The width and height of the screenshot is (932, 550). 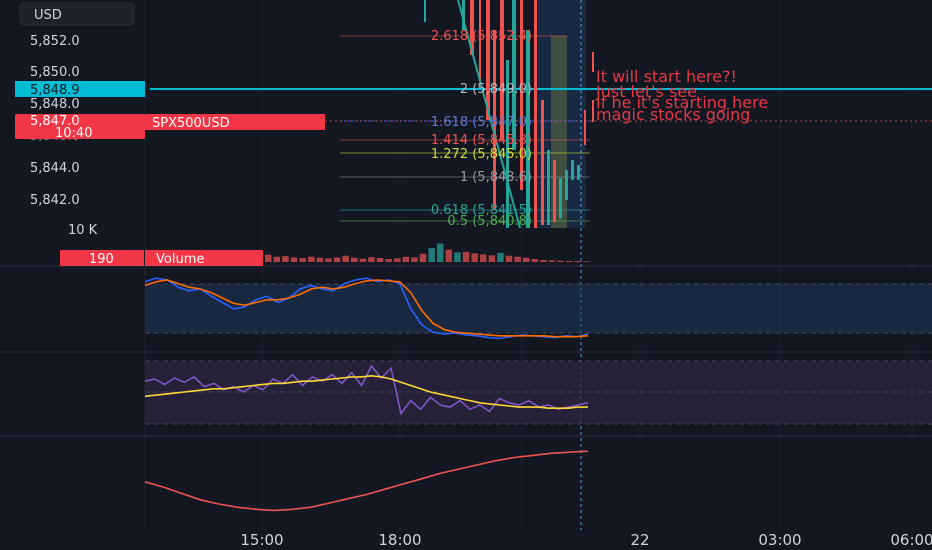 What do you see at coordinates (911, 540) in the screenshot?
I see `time-tick-0600: 06:00` at bounding box center [911, 540].